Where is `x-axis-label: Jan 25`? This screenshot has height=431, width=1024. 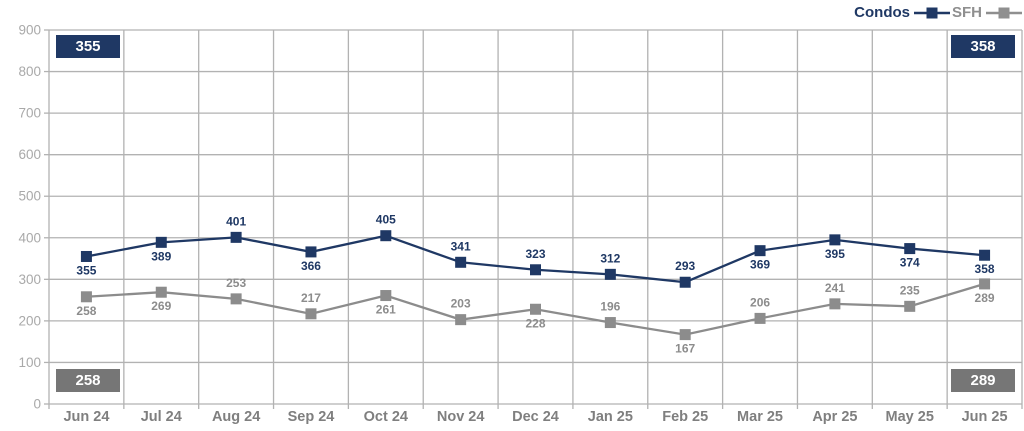 x-axis-label: Jan 25 is located at coordinates (610, 417).